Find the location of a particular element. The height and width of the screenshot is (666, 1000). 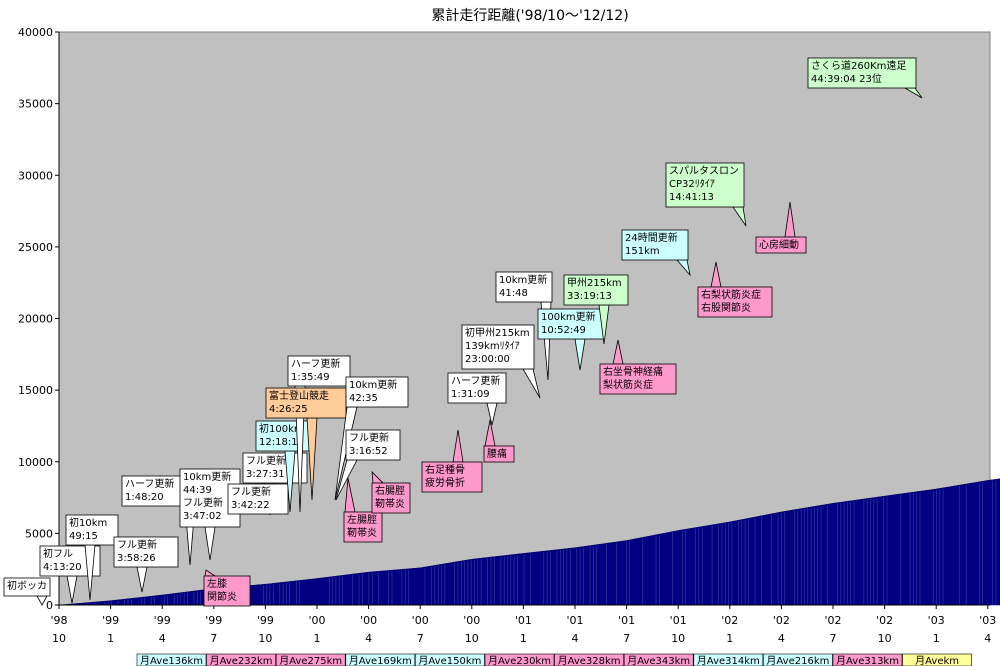

legend-item: 月Ave216km is located at coordinates (798, 659).